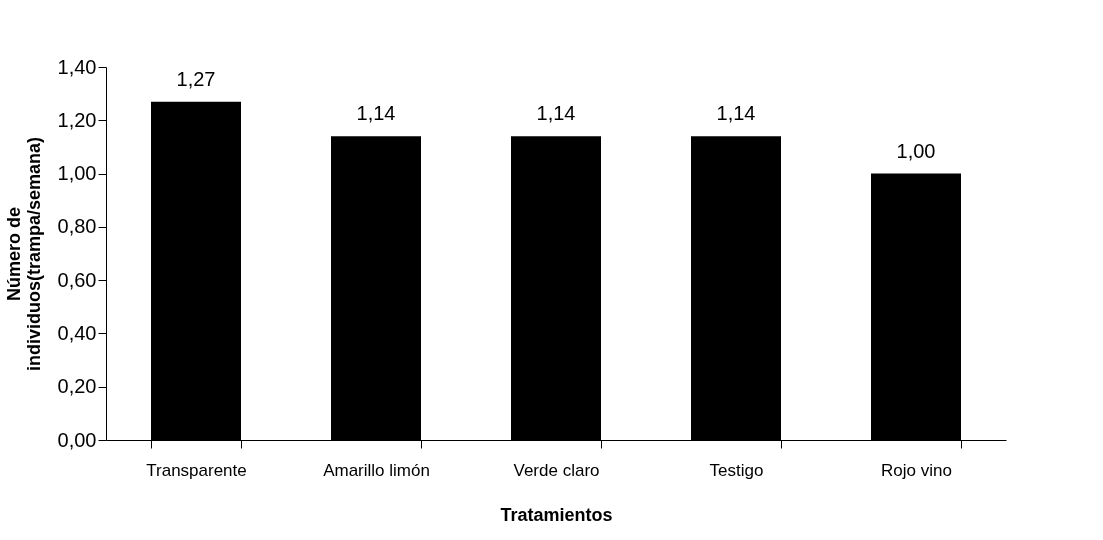 This screenshot has height=540, width=1103. Describe the element at coordinates (77, 332) in the screenshot. I see `y-tick-label: 0,40` at that location.